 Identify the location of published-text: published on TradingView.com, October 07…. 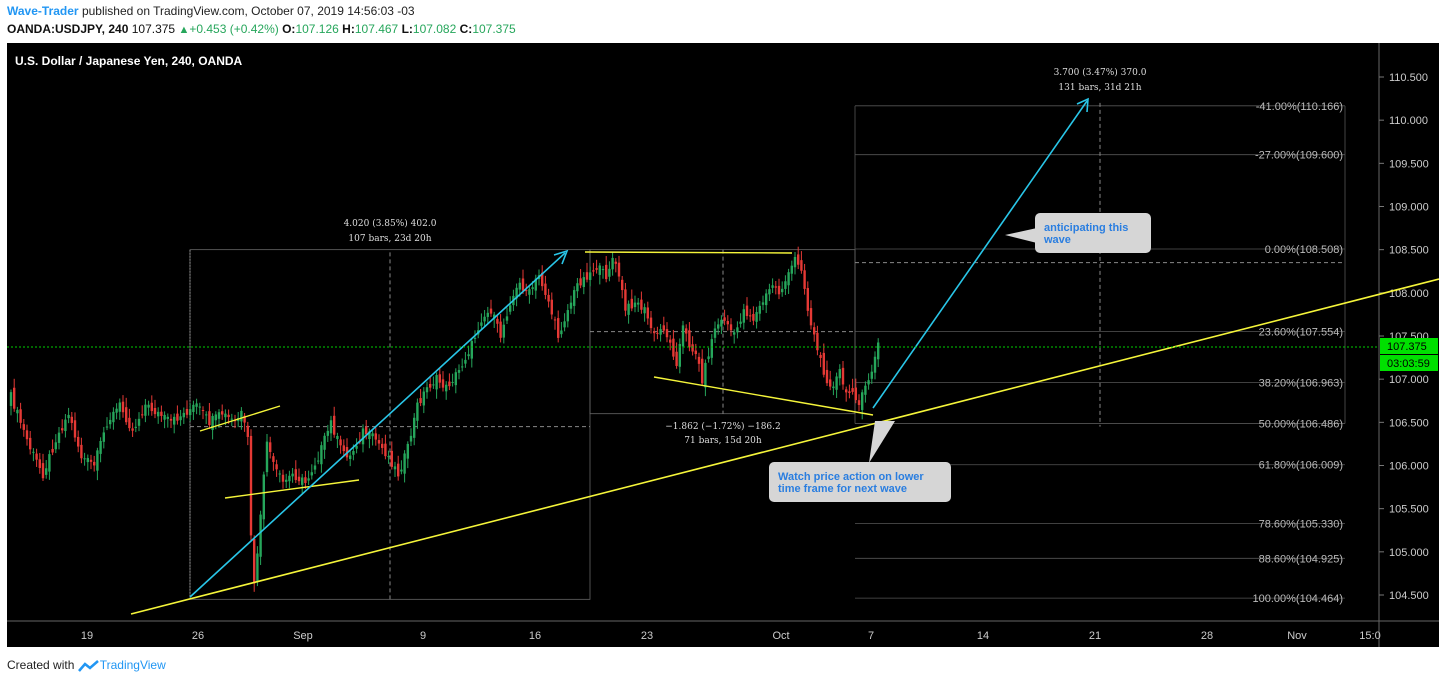
(248, 11).